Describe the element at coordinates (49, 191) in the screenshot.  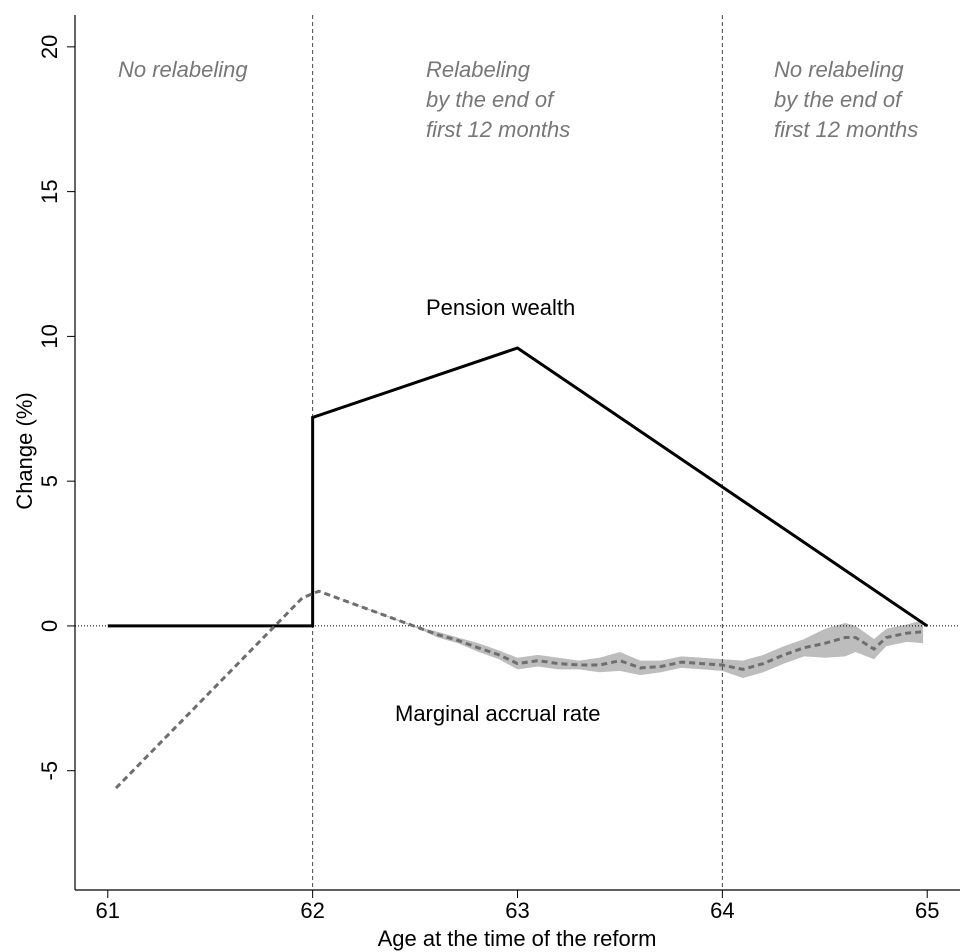
I see `y-tick-label: 15` at that location.